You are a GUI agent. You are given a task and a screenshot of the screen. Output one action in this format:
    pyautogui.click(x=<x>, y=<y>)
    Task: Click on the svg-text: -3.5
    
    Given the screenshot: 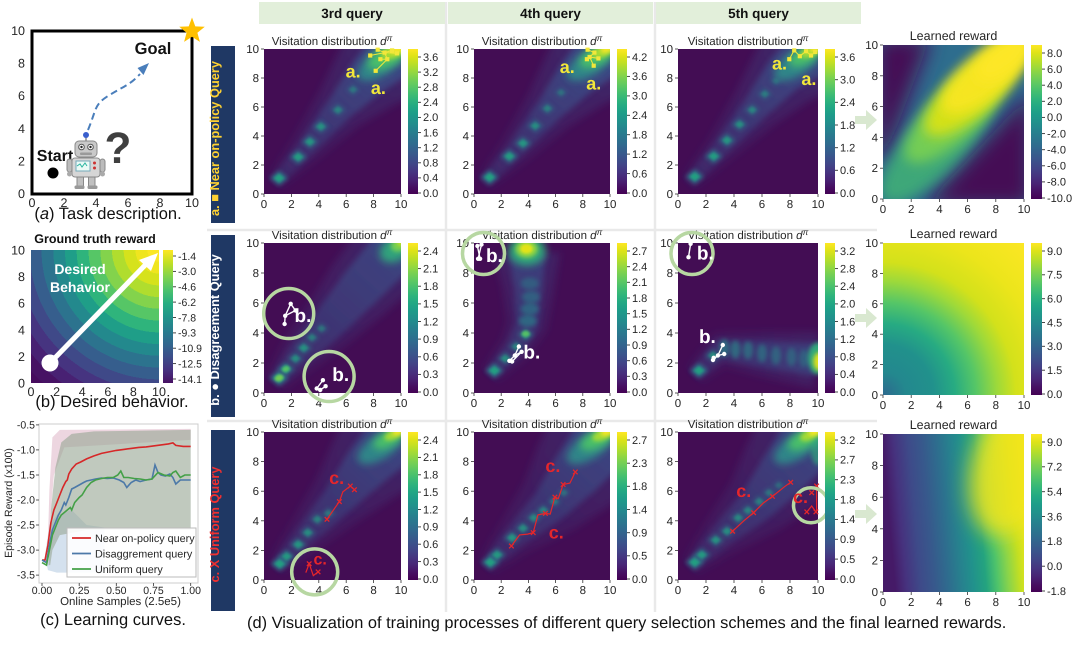 What is the action you would take?
    pyautogui.click(x=26, y=576)
    